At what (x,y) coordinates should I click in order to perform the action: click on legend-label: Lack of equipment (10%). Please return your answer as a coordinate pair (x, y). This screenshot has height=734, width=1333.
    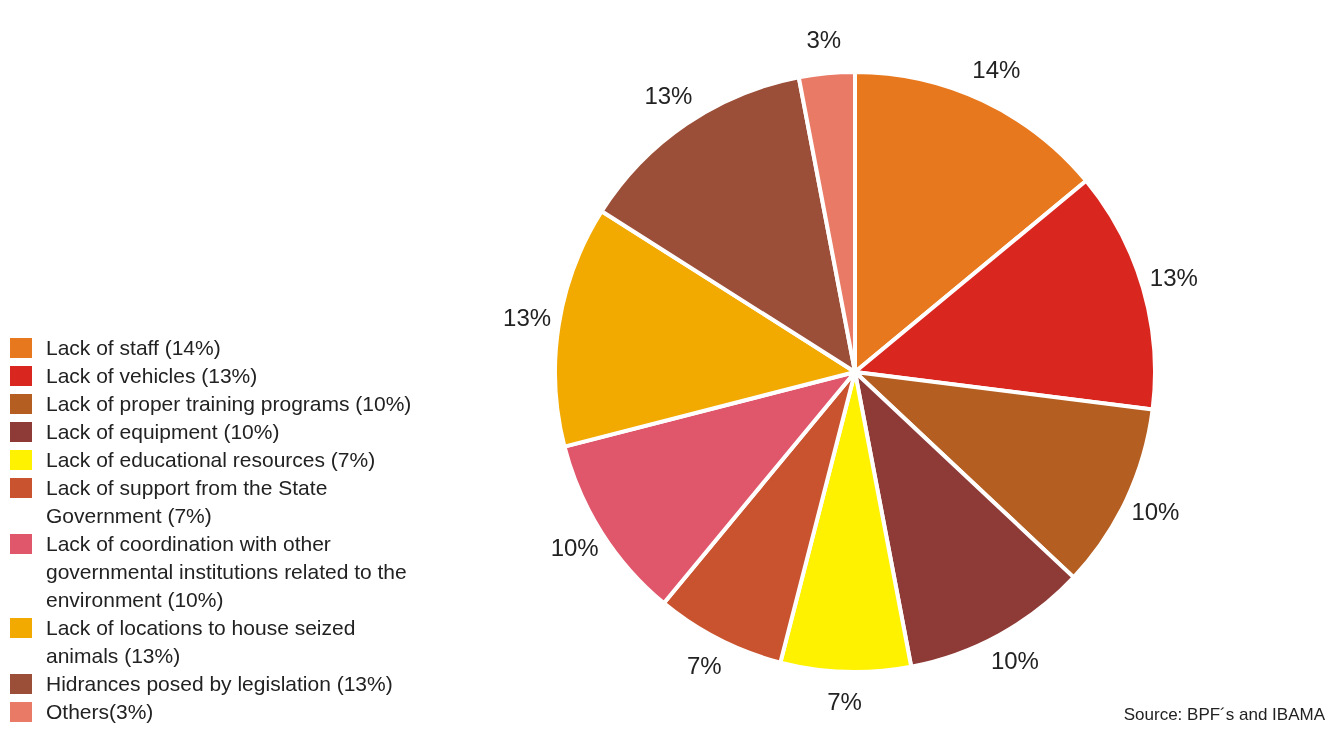
    Looking at the image, I should click on (163, 431).